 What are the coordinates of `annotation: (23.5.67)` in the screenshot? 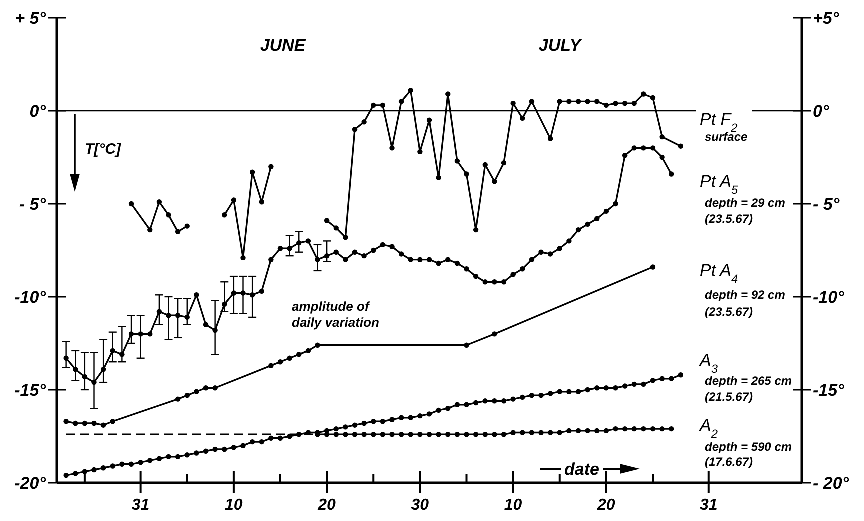 It's located at (729, 312).